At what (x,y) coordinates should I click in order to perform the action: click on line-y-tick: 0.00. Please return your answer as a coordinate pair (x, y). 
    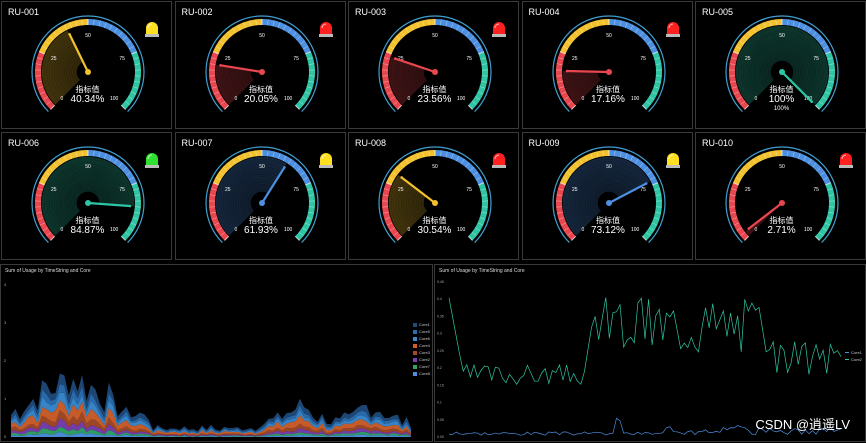
    Looking at the image, I should click on (440, 437).